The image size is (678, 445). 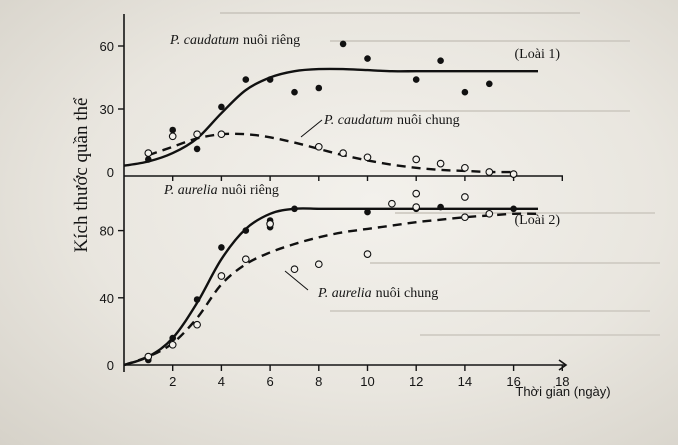 I want to click on leader-aurelia-mixed, so click(x=296, y=280).